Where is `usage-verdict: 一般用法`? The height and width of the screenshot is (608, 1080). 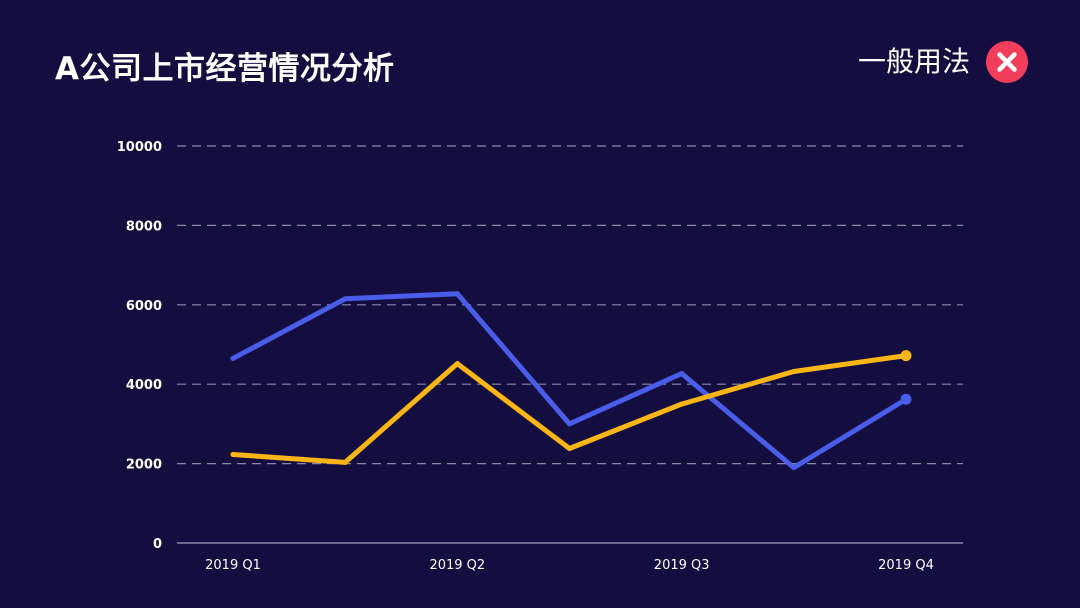
usage-verdict: 一般用法 is located at coordinates (943, 62).